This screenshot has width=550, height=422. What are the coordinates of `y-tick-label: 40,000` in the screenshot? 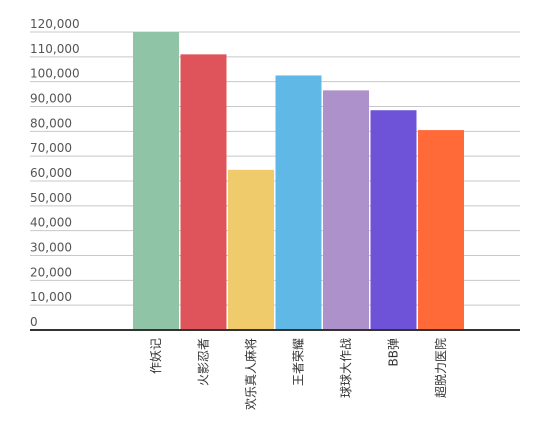 It's located at (51, 223).